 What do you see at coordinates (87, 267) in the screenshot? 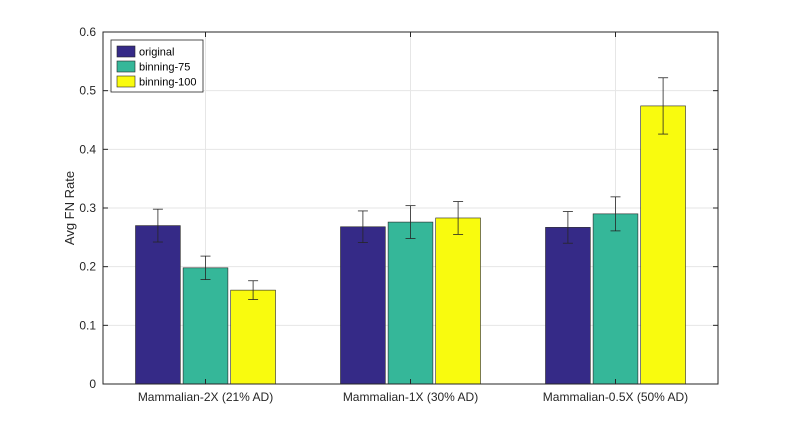
I see `y-tick-label: 0.2` at bounding box center [87, 267].